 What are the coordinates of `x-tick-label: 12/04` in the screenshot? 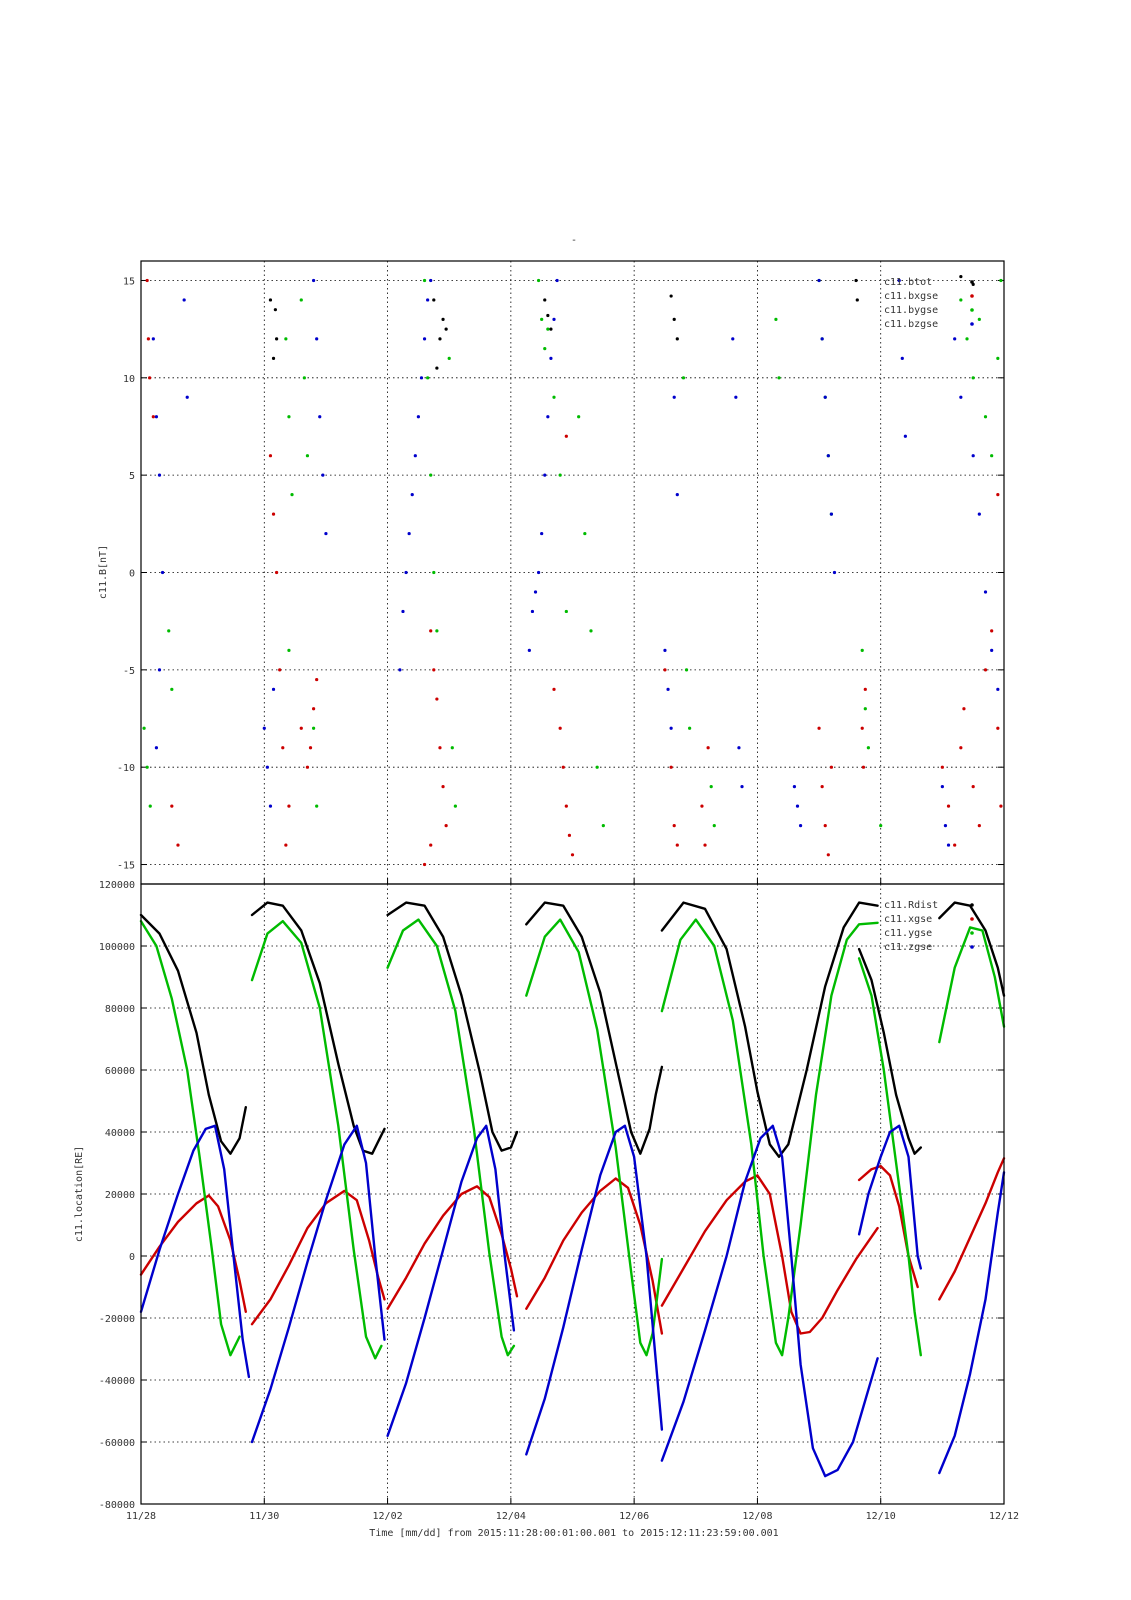 It's located at (511, 1516).